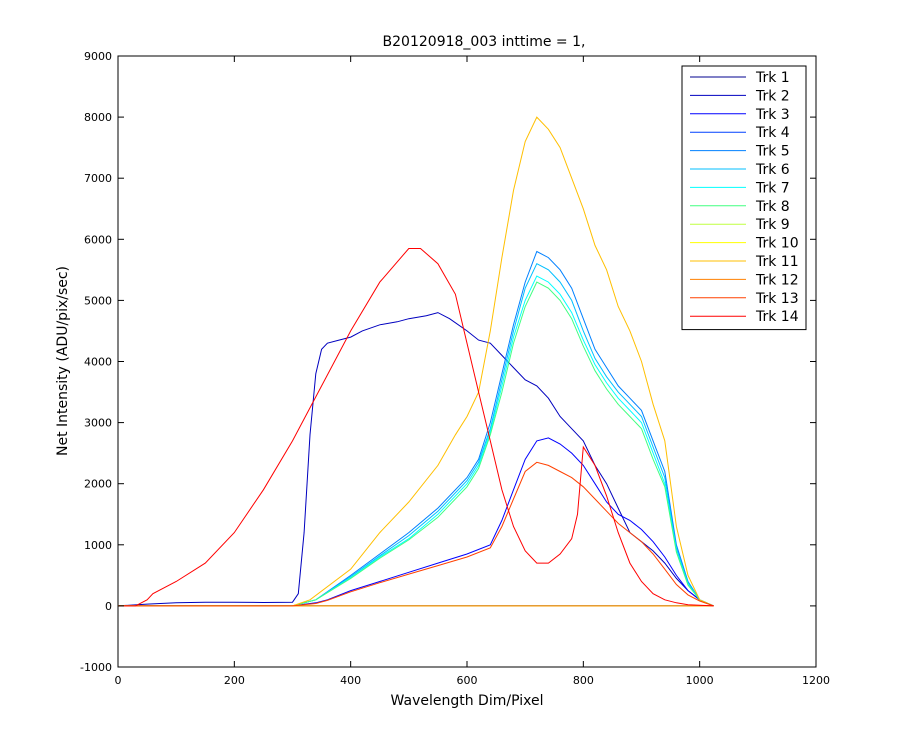 This screenshot has height=750, width=900. What do you see at coordinates (118, 680) in the screenshot?
I see `x-tick-label: 0` at bounding box center [118, 680].